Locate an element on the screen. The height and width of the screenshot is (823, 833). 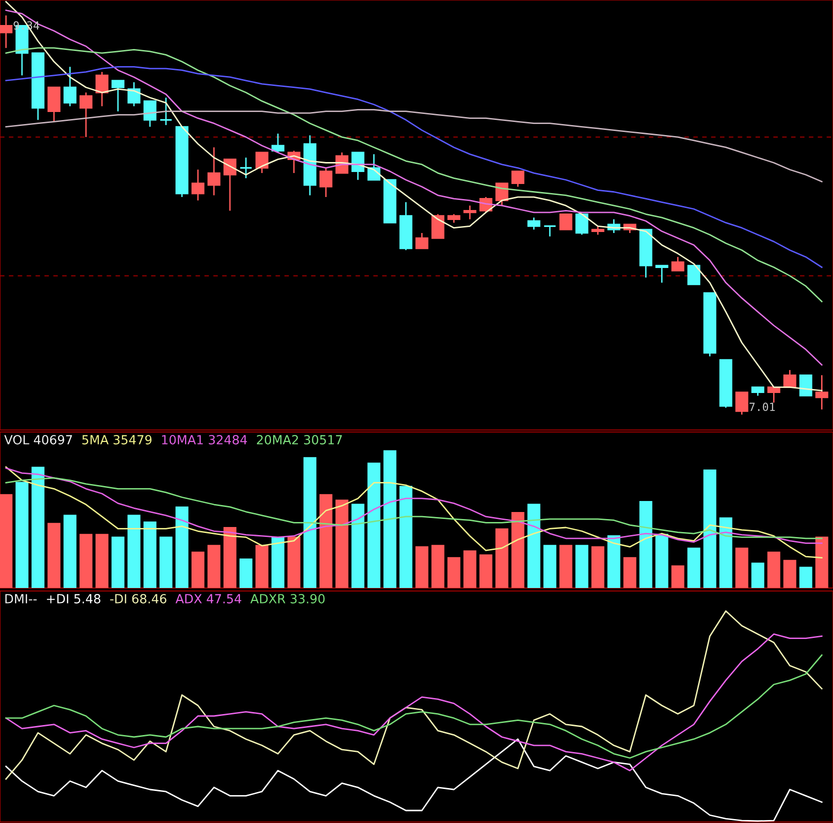
chart-title: DMI-- is located at coordinates (21, 599).